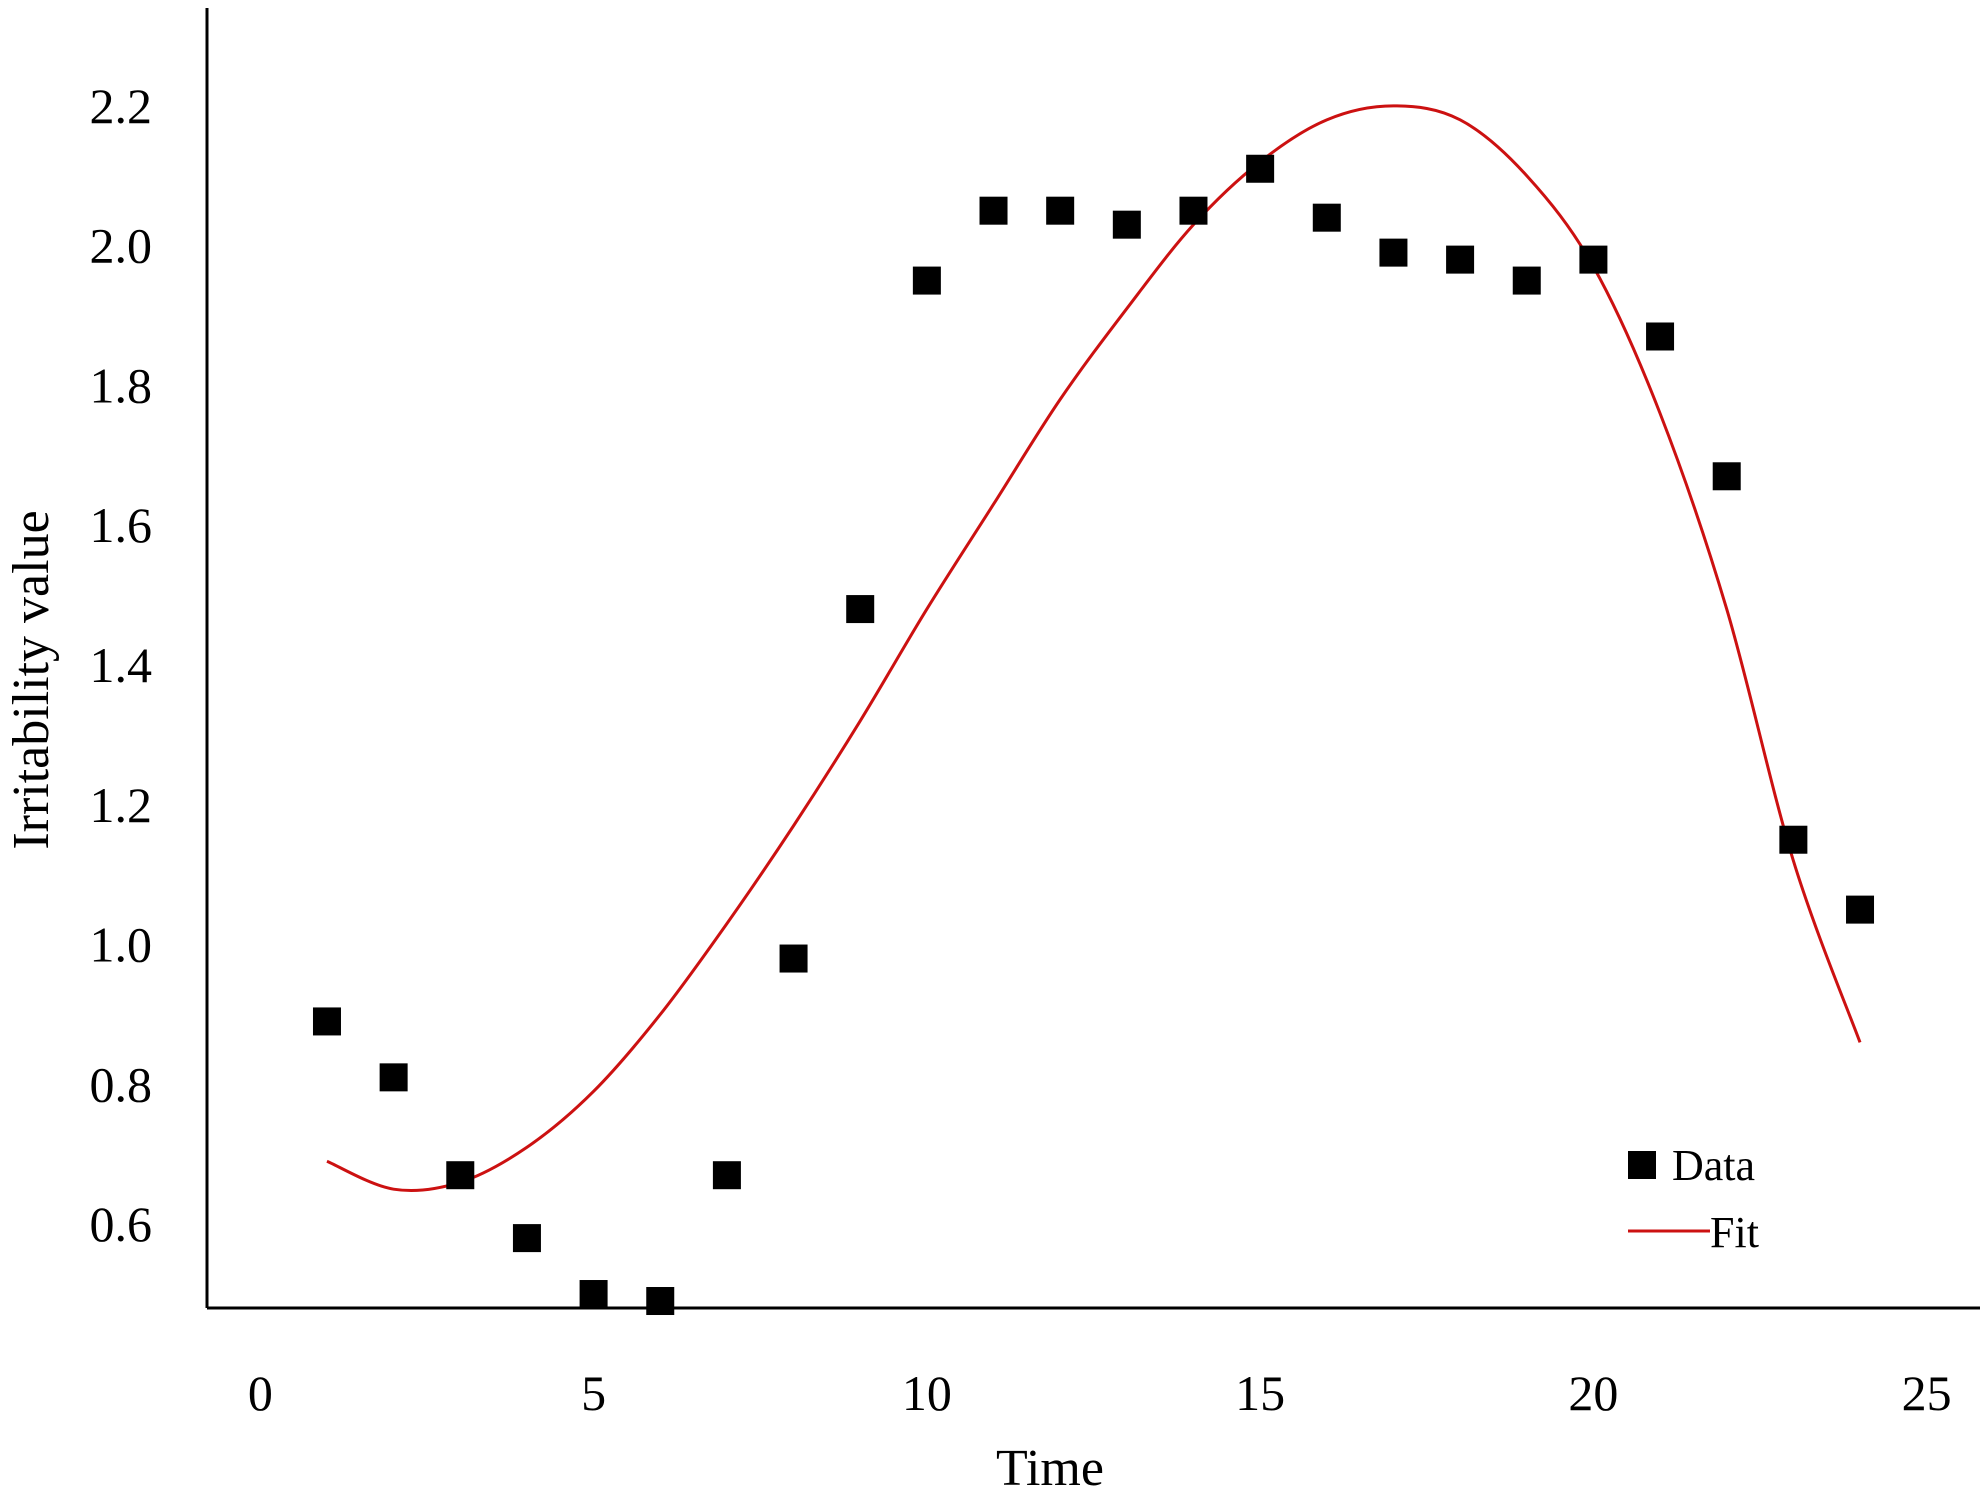 This screenshot has height=1489, width=1983. I want to click on legend-data-label: Data, so click(1713, 1165).